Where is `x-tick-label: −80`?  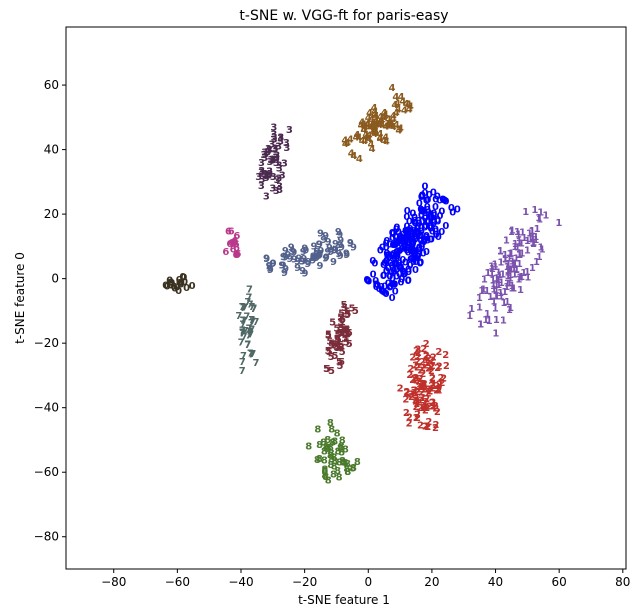 x-tick-label: −80 is located at coordinates (113, 582).